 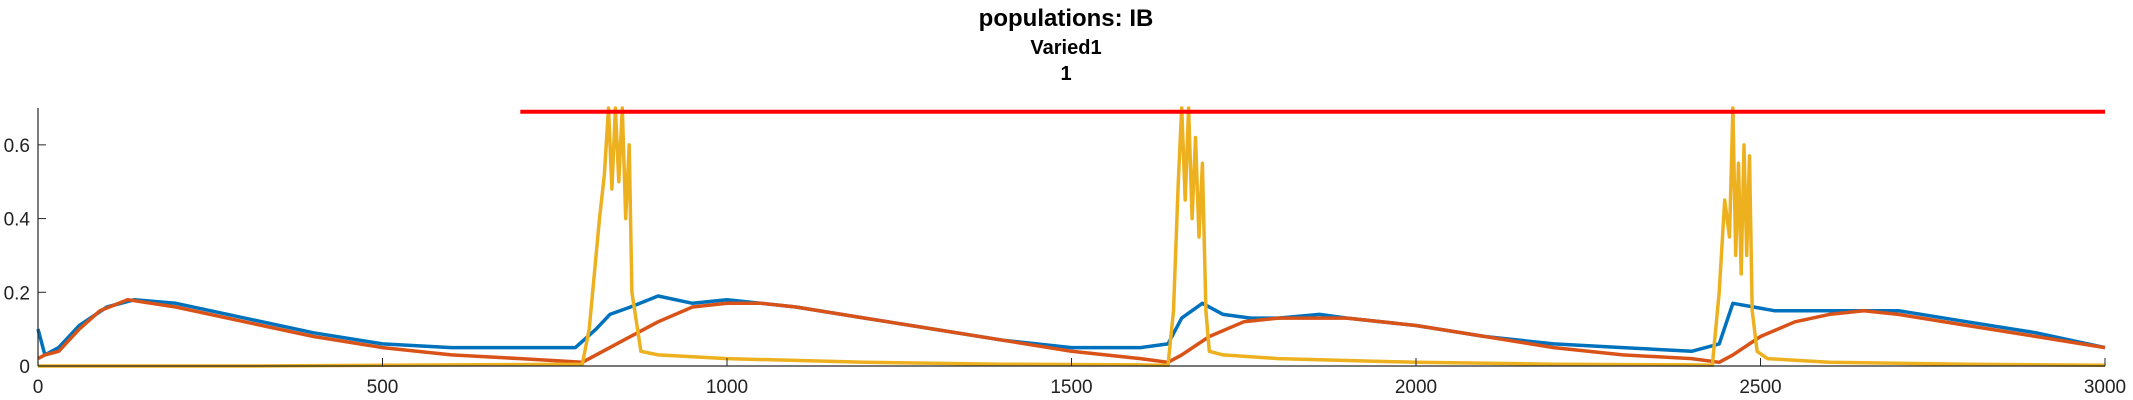 I want to click on y-tick-label: 0.4, so click(x=17, y=220).